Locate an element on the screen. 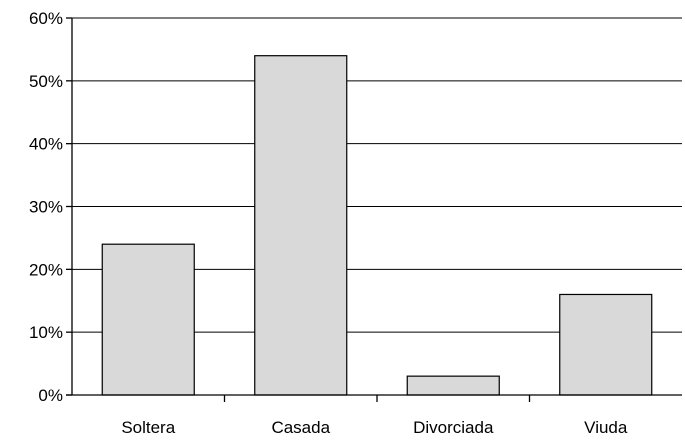 The image size is (685, 442). y-tick-label: 60% is located at coordinates (46, 18).